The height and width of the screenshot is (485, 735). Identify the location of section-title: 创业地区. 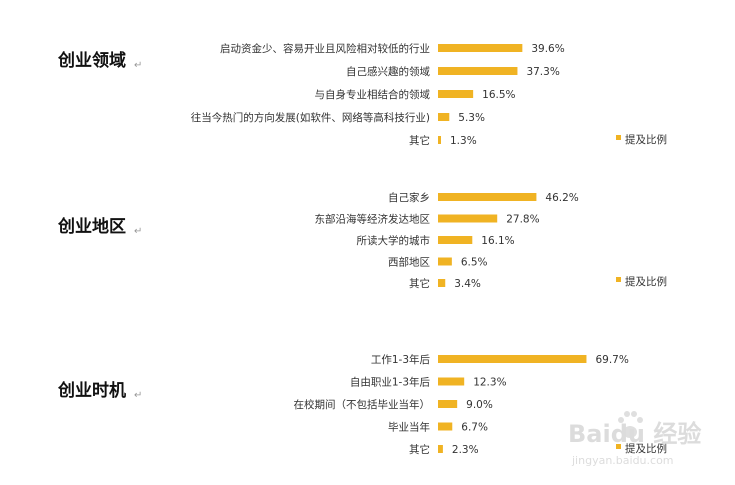
(91, 226).